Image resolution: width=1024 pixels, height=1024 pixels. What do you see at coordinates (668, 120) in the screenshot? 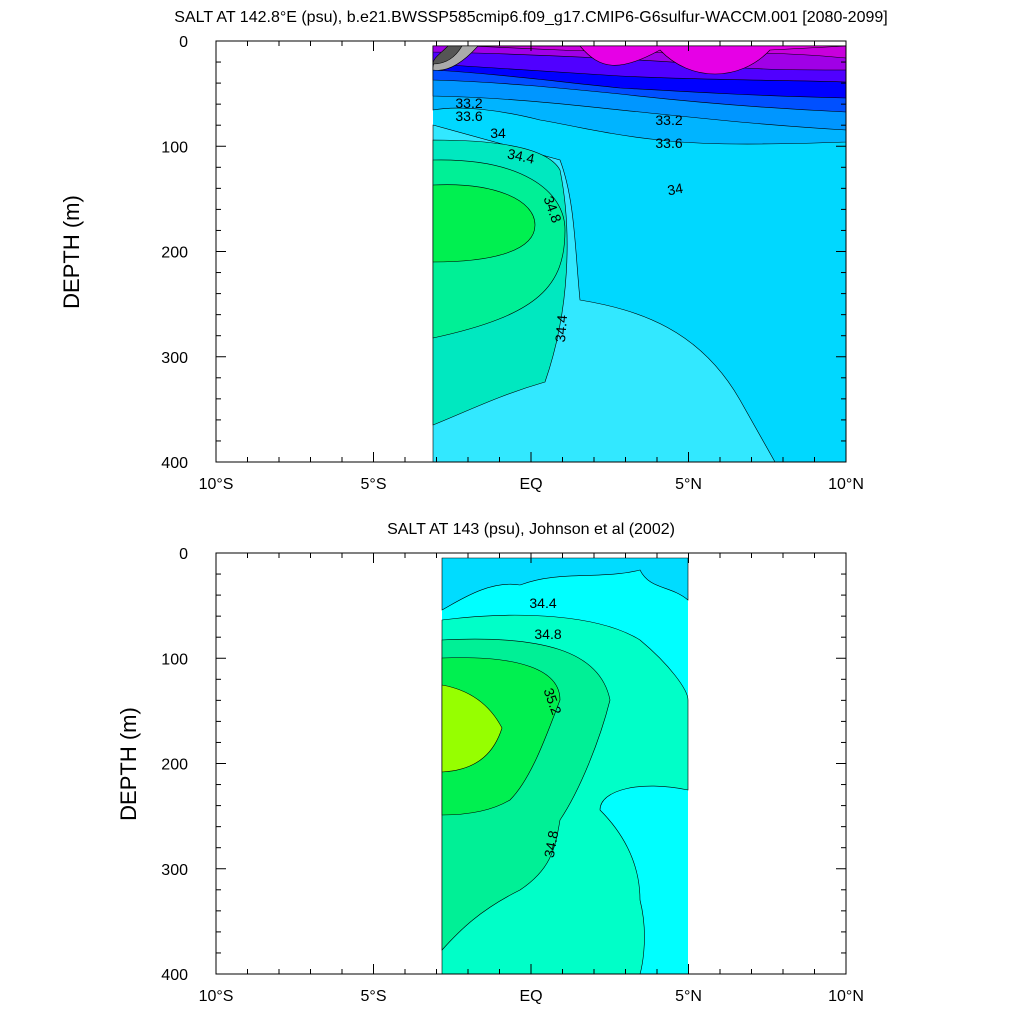
I see `top-label-33.2-b: 33.2` at bounding box center [668, 120].